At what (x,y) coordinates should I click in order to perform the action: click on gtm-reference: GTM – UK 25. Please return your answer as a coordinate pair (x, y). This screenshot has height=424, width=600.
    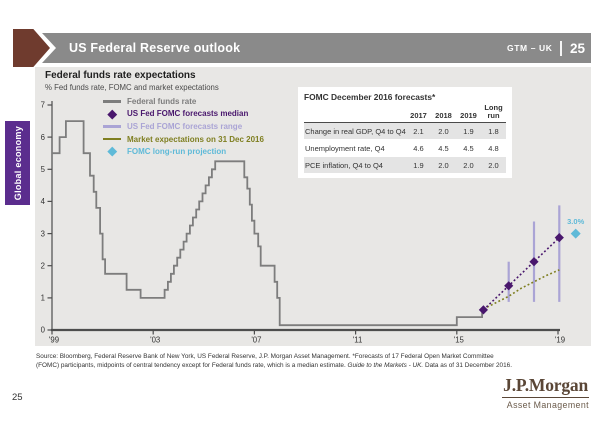
    Looking at the image, I should click on (546, 48).